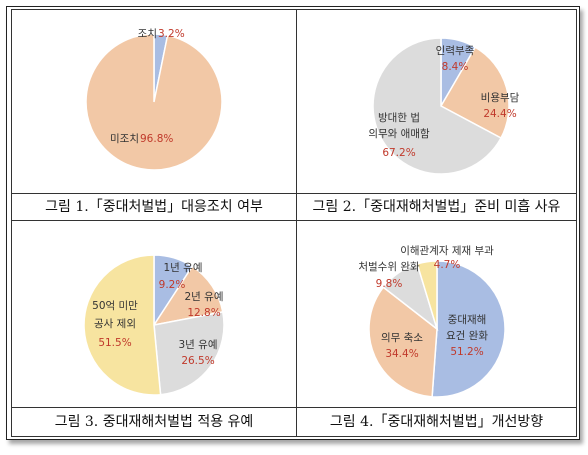 The width and height of the screenshot is (588, 455). I want to click on slice-label: 이해관계자 제재 부과, so click(447, 250).